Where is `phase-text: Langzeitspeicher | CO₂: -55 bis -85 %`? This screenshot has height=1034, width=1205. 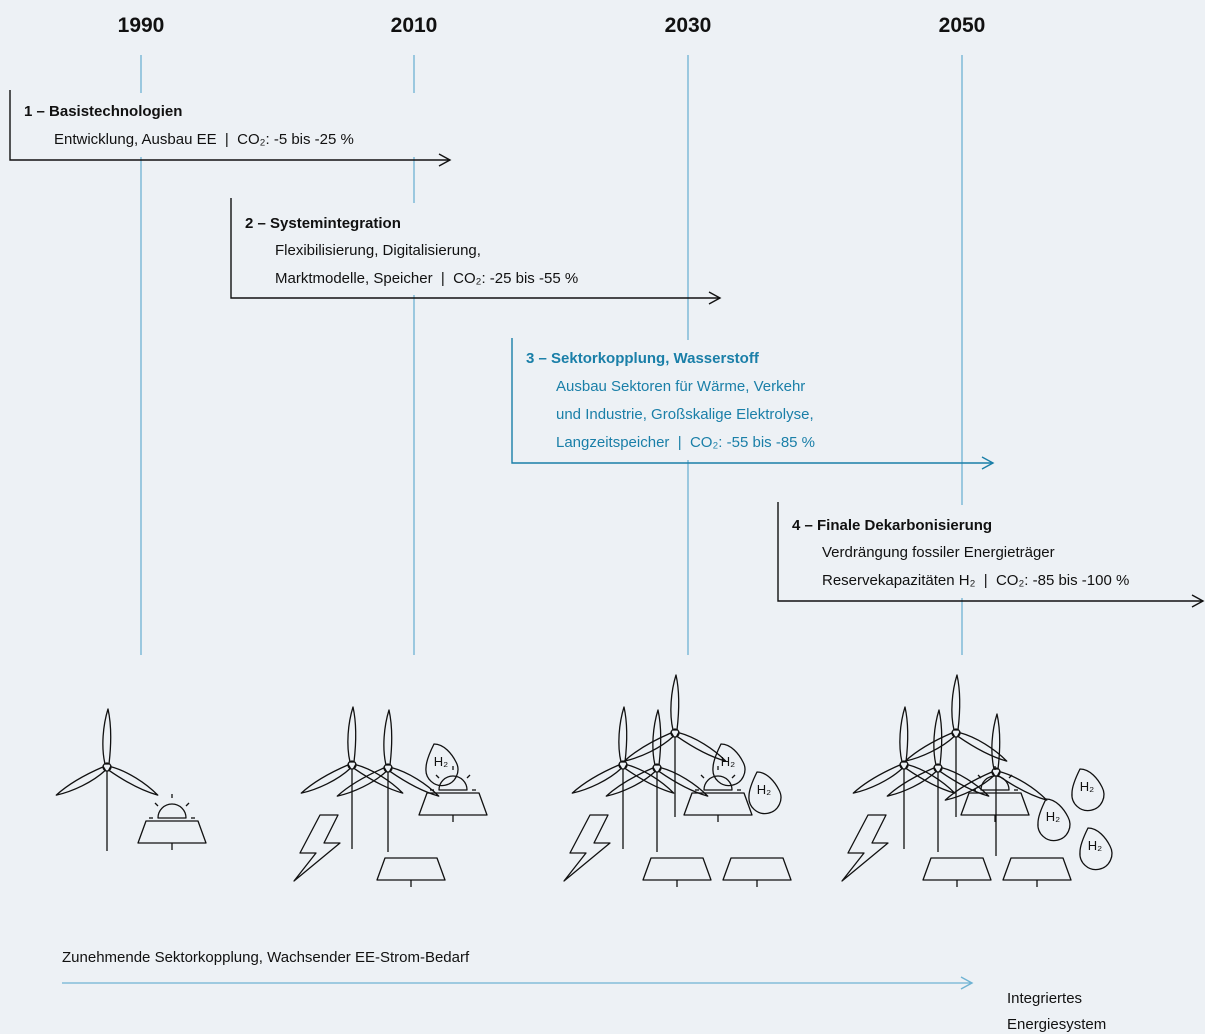
phase-text: Langzeitspeicher | CO₂: -55 bis -85 % is located at coordinates (685, 442).